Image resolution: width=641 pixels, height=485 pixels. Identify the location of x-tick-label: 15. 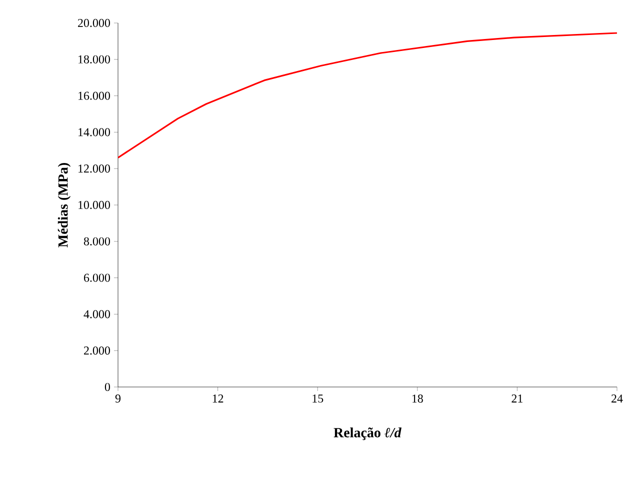
(318, 398).